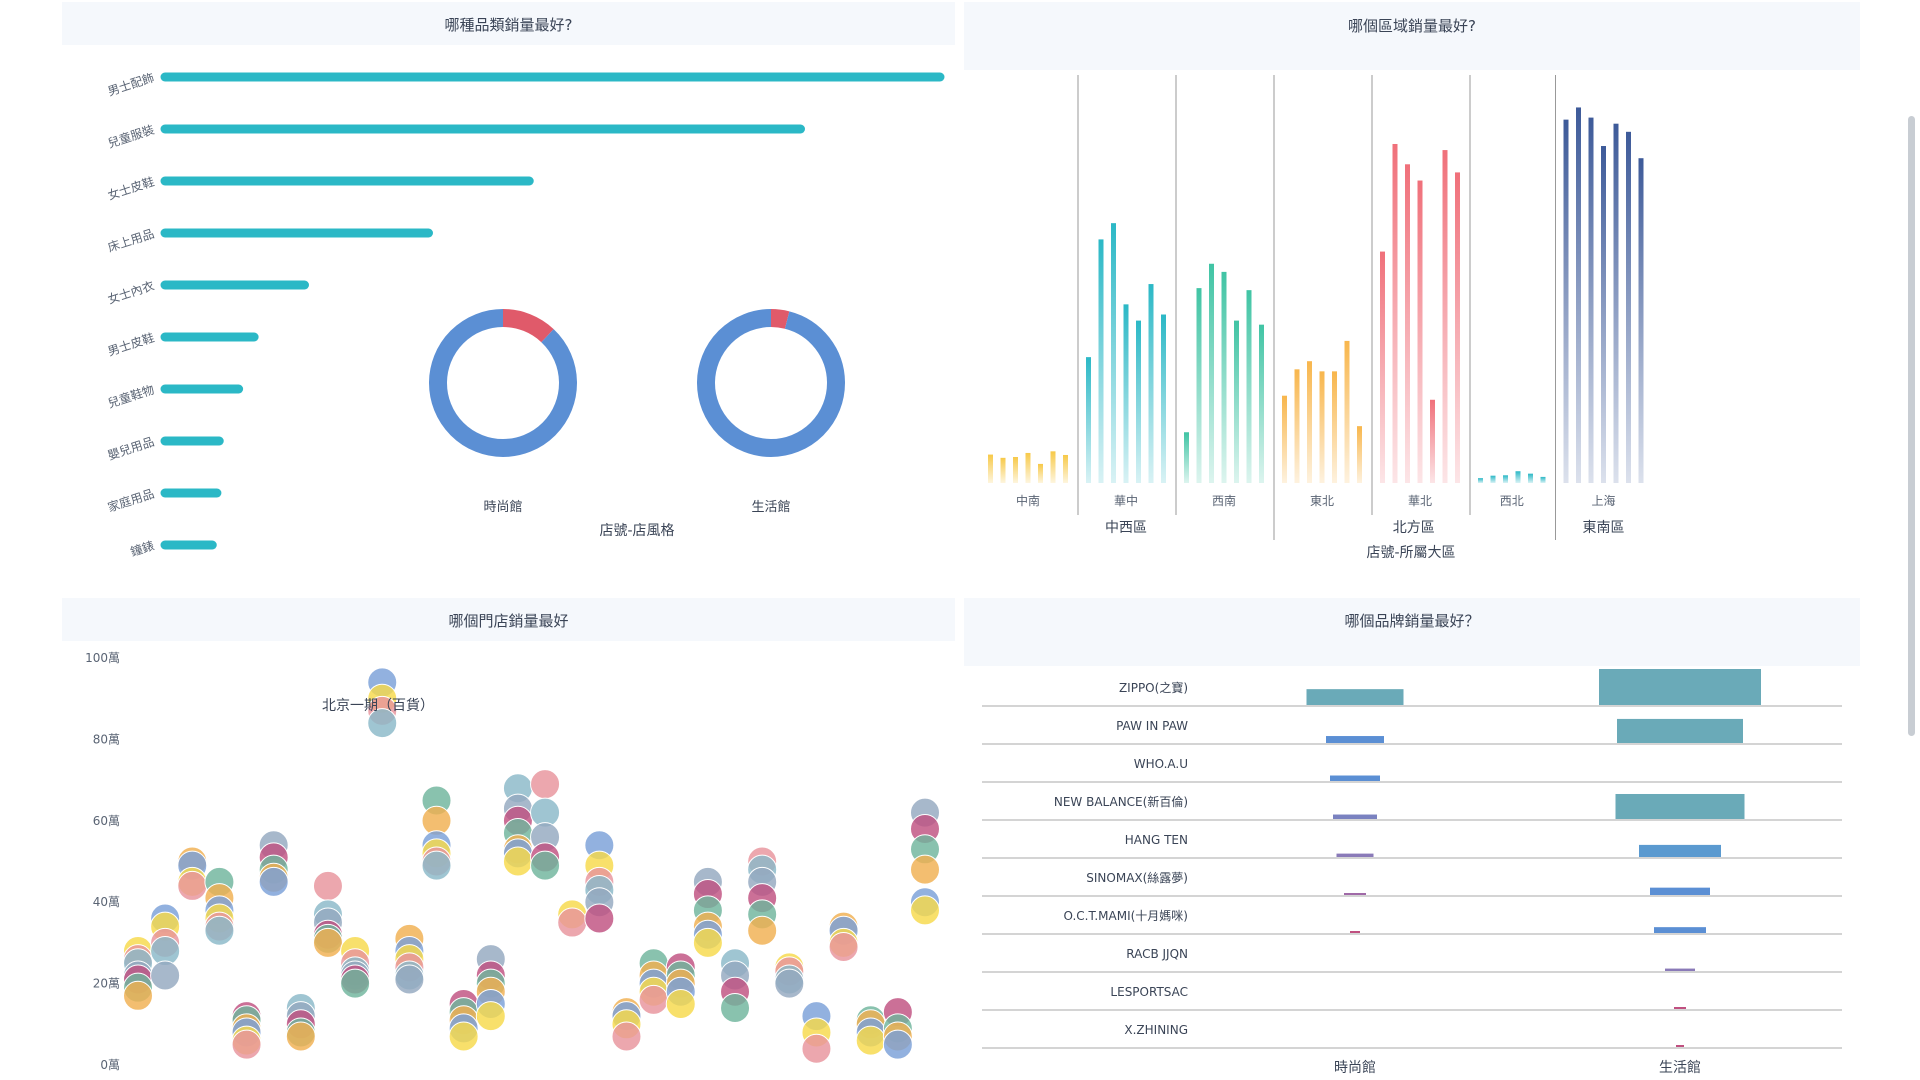 The height and width of the screenshot is (1080, 1920). What do you see at coordinates (1322, 501) in the screenshot?
I see `region-sub-label: 東北` at bounding box center [1322, 501].